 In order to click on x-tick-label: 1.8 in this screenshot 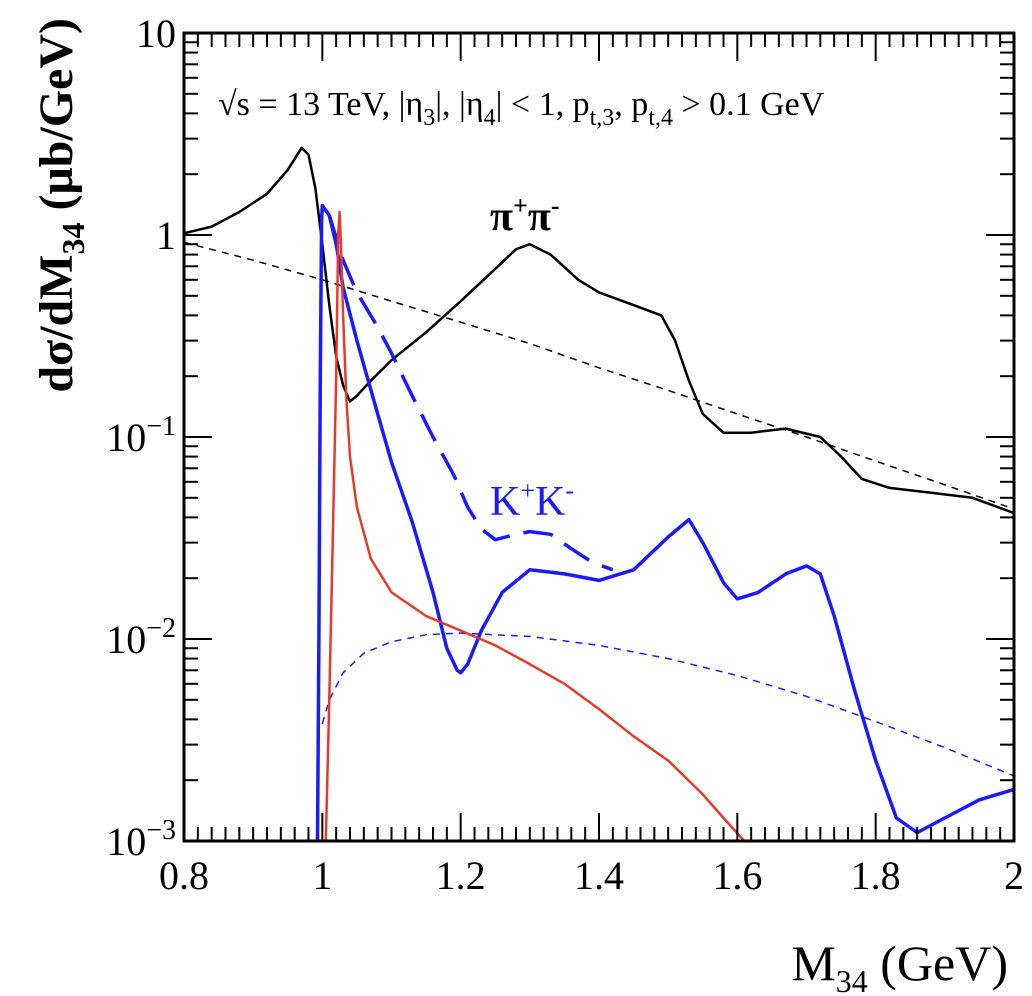, I will do `click(876, 875)`.